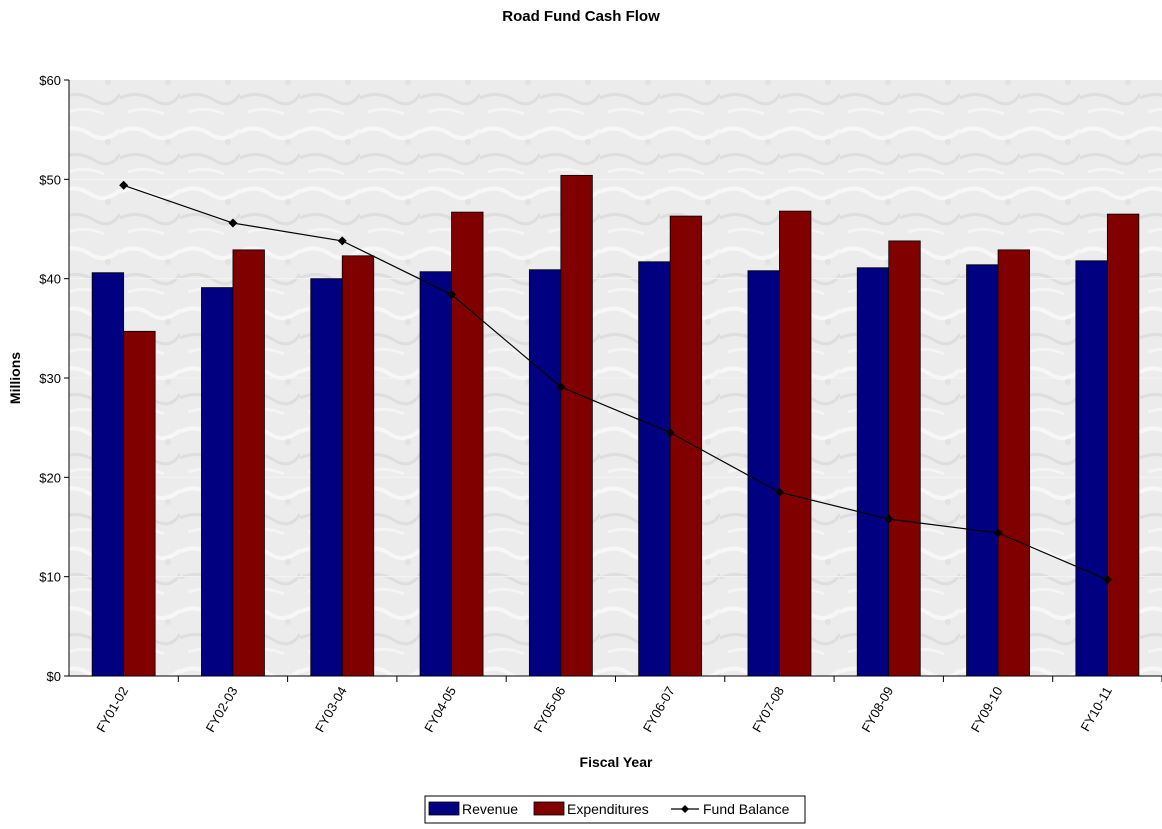  I want to click on x-tick-label: FY08-09, so click(877, 709).